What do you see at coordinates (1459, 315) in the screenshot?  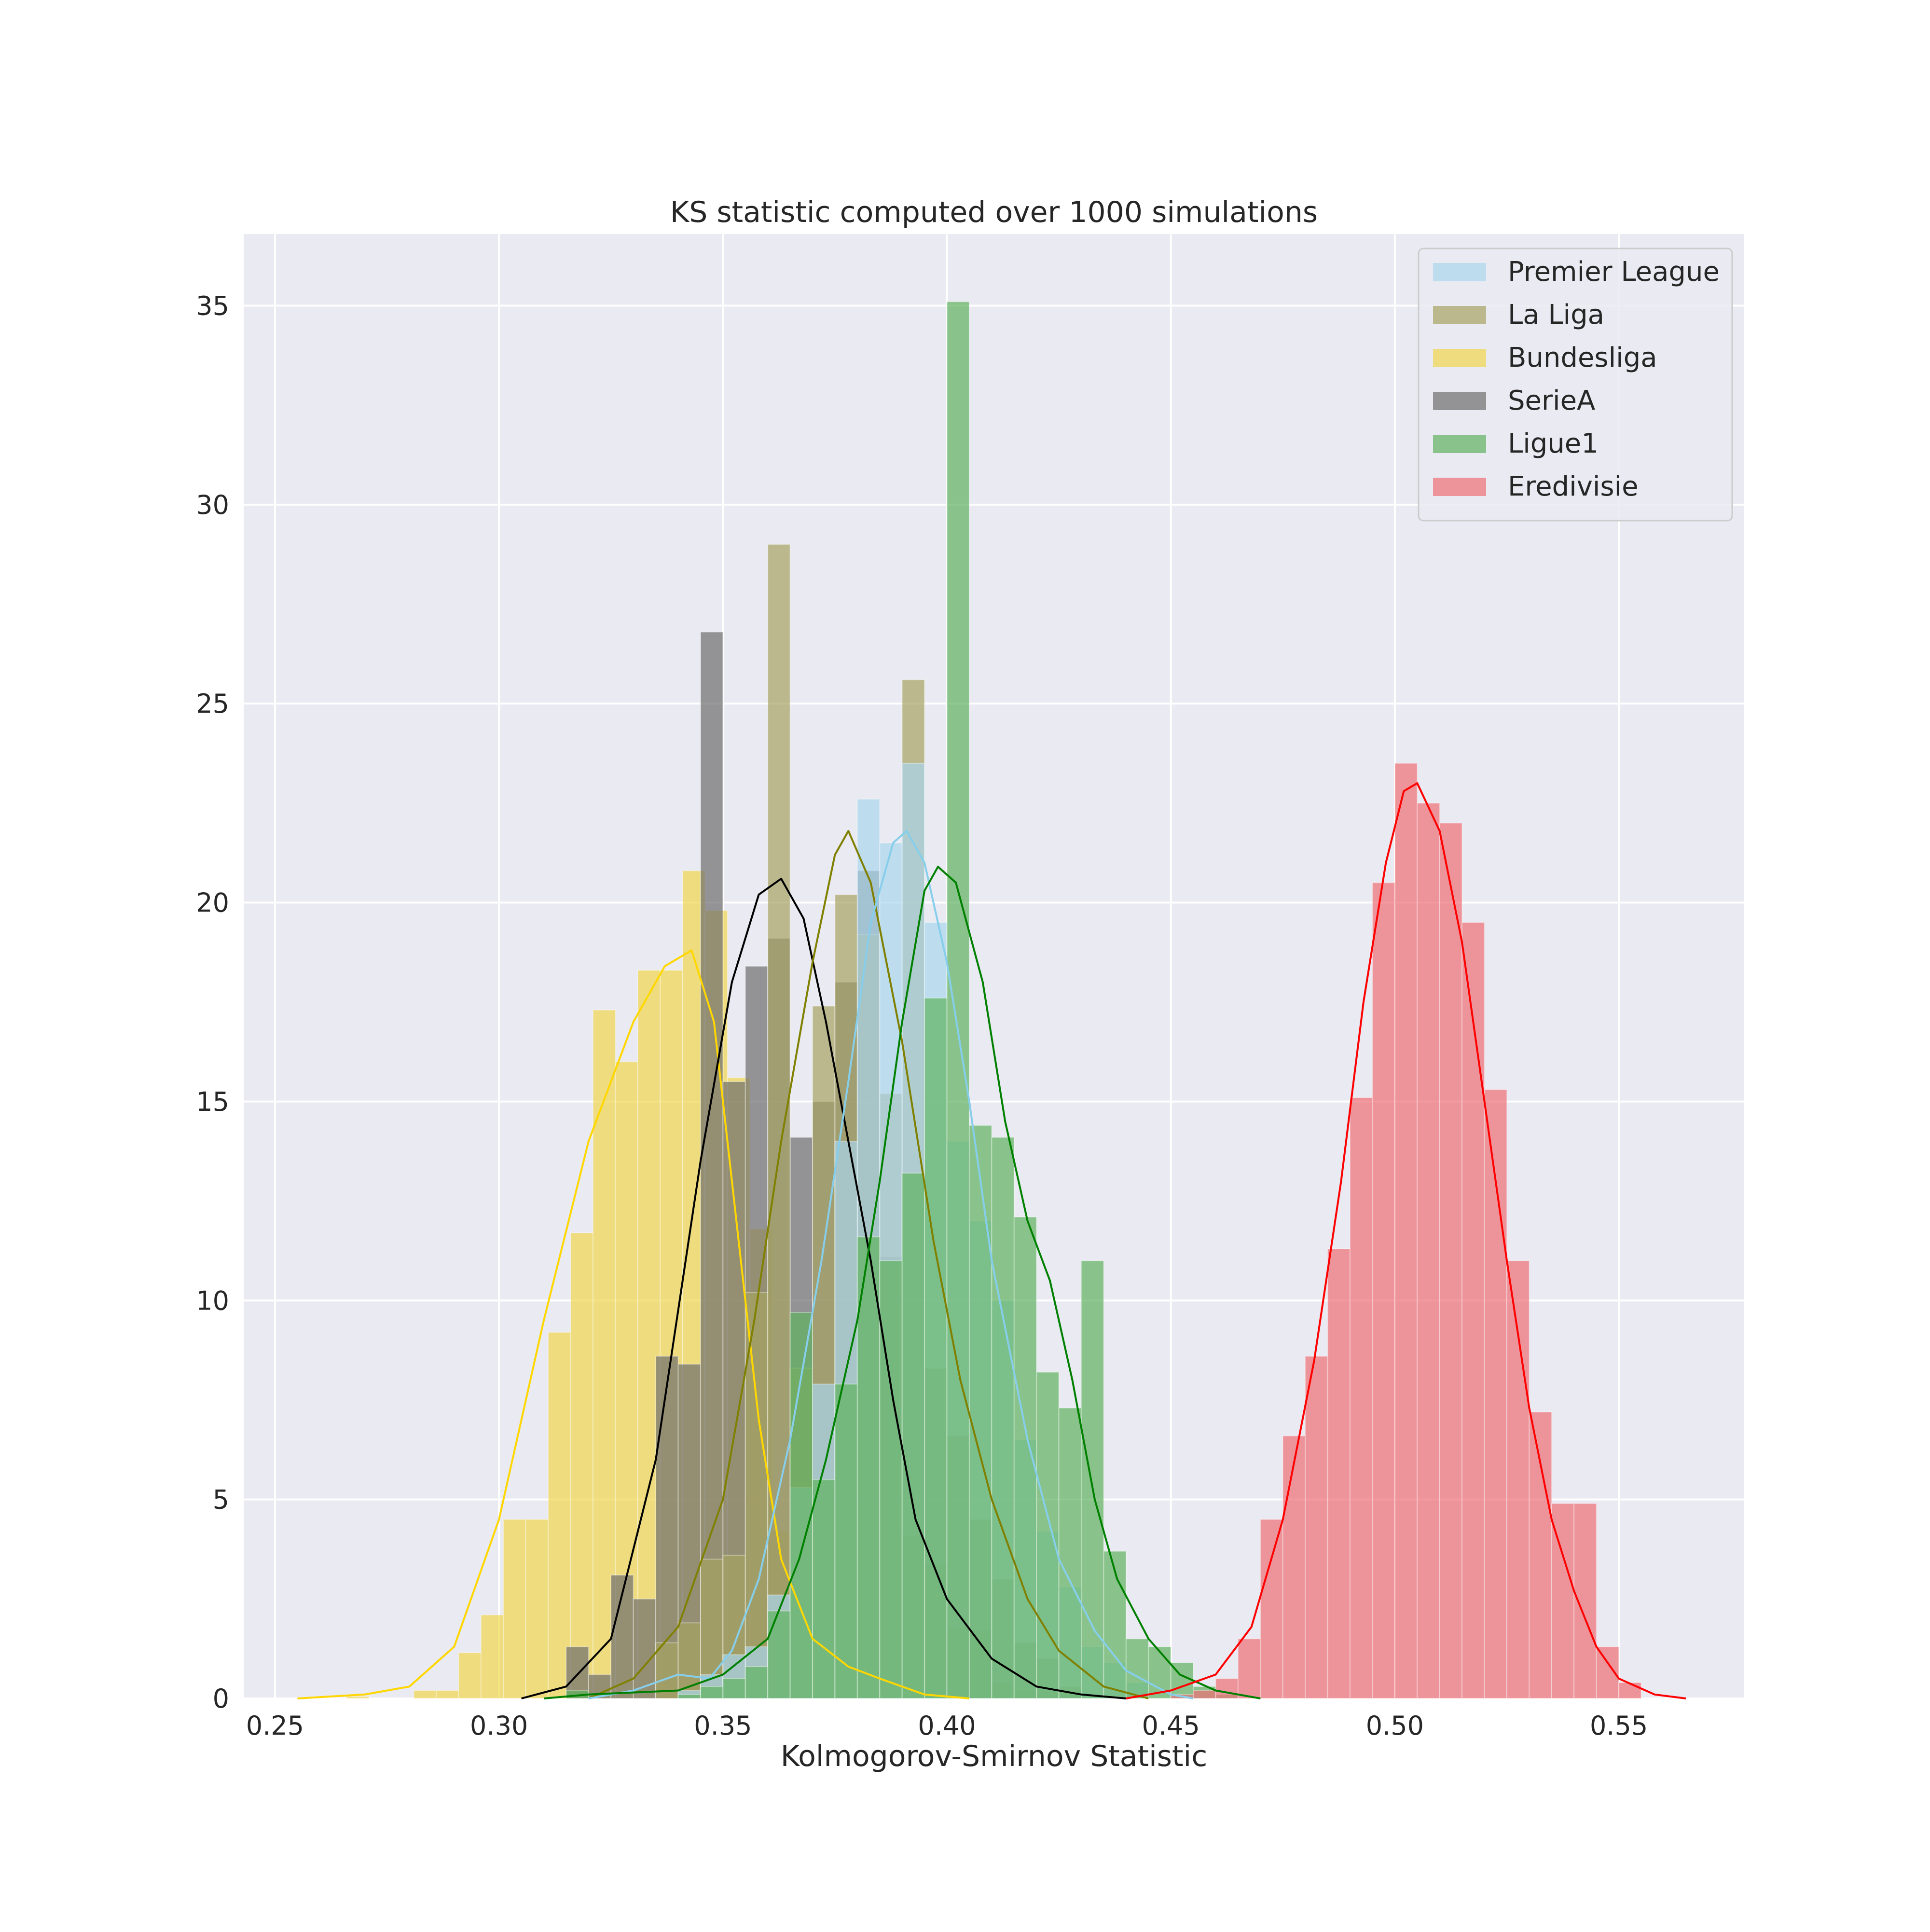 I see `legend-swatch-la-liga` at bounding box center [1459, 315].